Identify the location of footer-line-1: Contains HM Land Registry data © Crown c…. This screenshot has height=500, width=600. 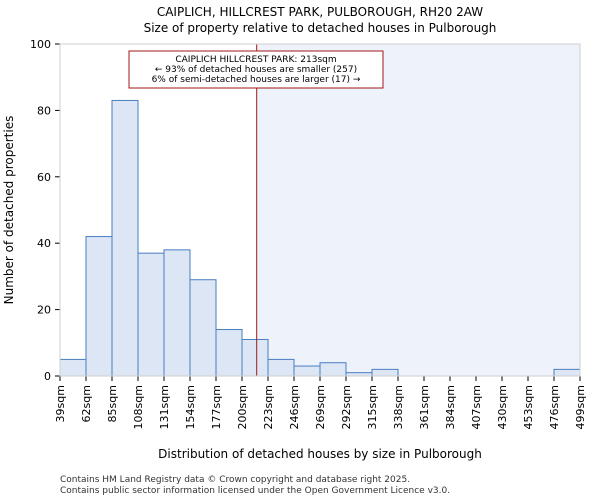
(235, 480).